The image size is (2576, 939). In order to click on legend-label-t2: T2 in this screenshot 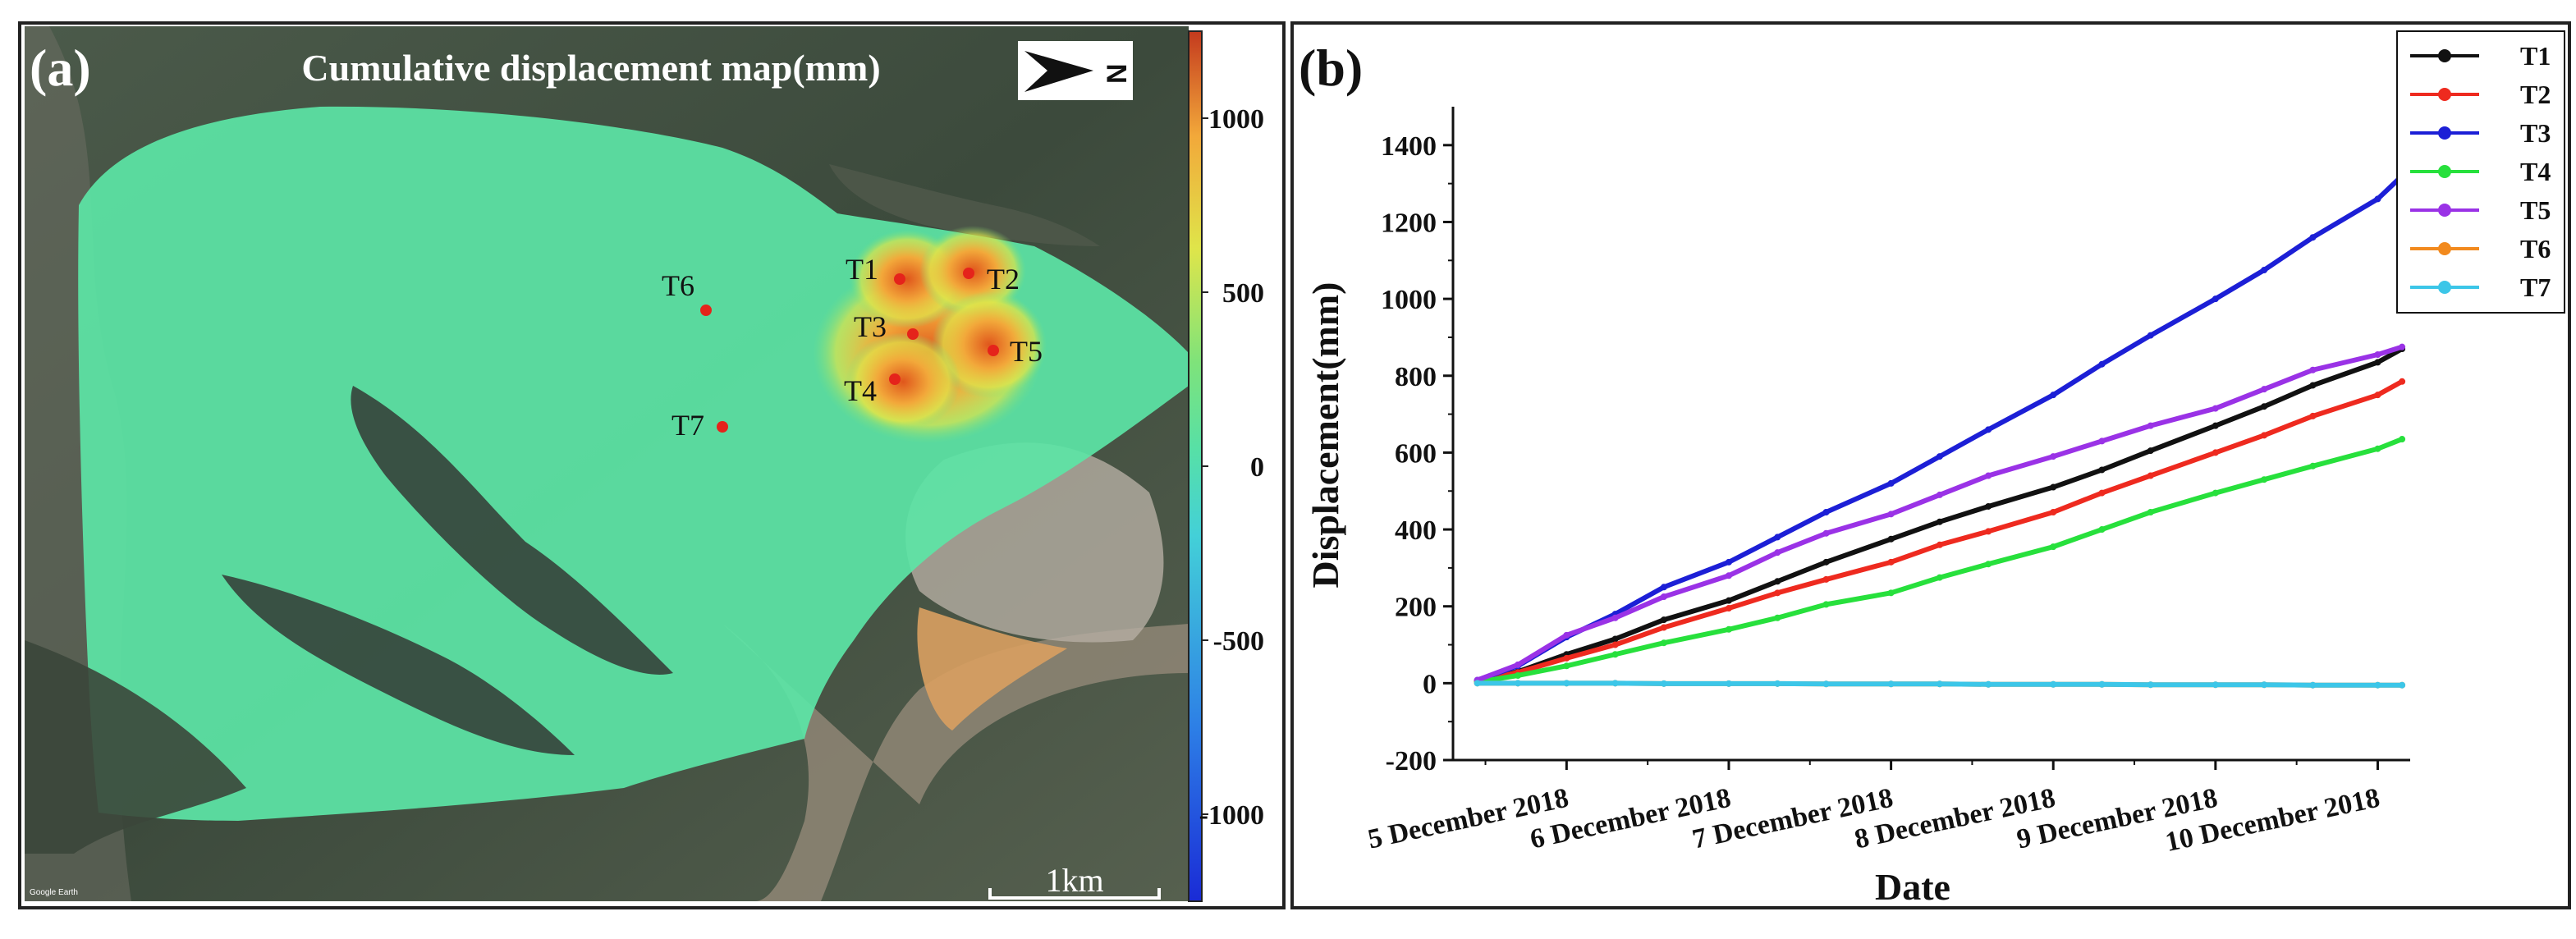, I will do `click(2535, 94)`.